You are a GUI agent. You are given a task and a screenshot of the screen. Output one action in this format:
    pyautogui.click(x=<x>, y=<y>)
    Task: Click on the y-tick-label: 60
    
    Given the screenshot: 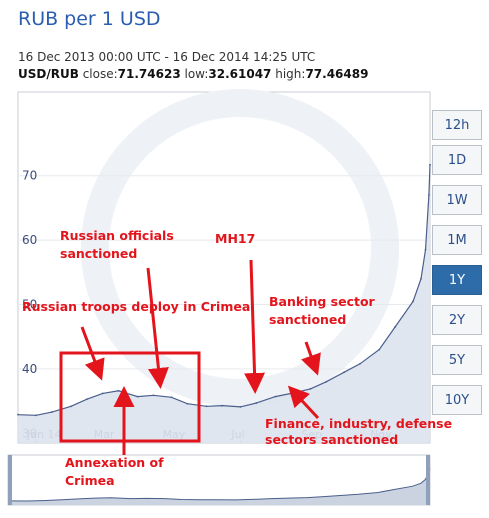 What is the action you would take?
    pyautogui.click(x=29, y=240)
    